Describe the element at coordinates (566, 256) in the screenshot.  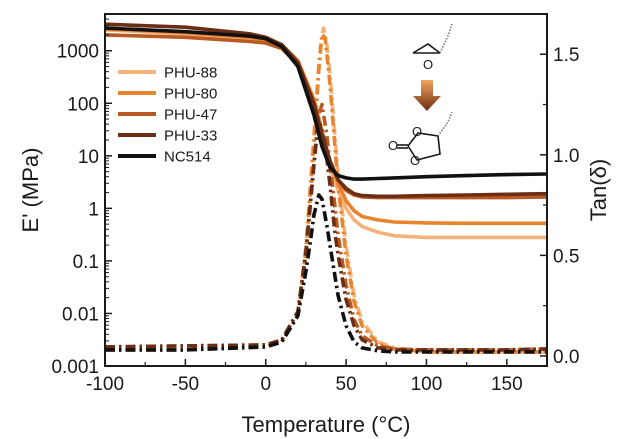
I see `y-right-tick-label: 0.5` at that location.